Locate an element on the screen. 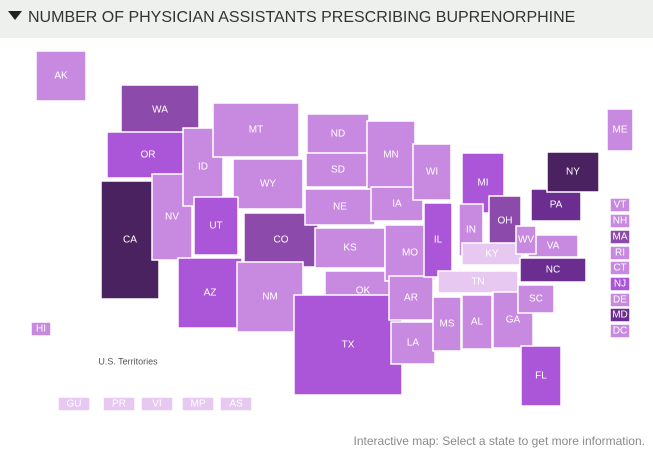 This screenshot has height=457, width=653. state-label: NM is located at coordinates (270, 297).